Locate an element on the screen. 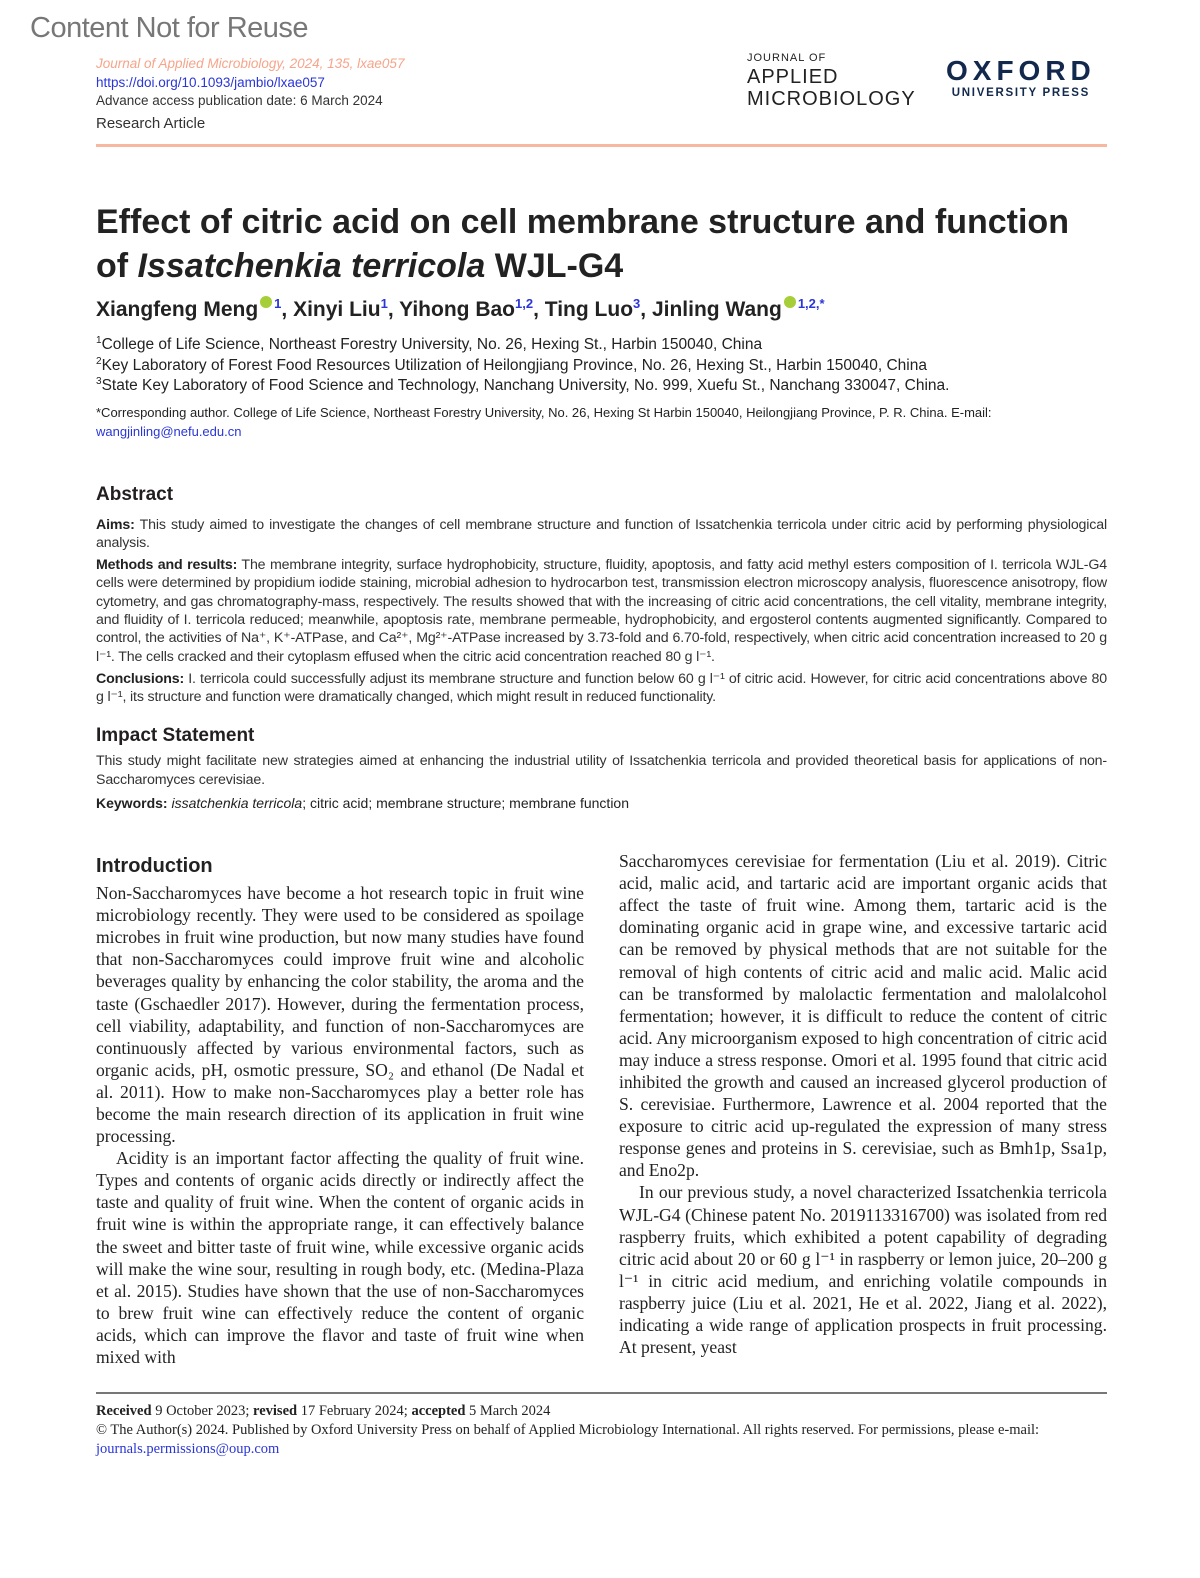 This screenshot has width=1200, height=1578. revised-label: revised is located at coordinates (275, 1411).